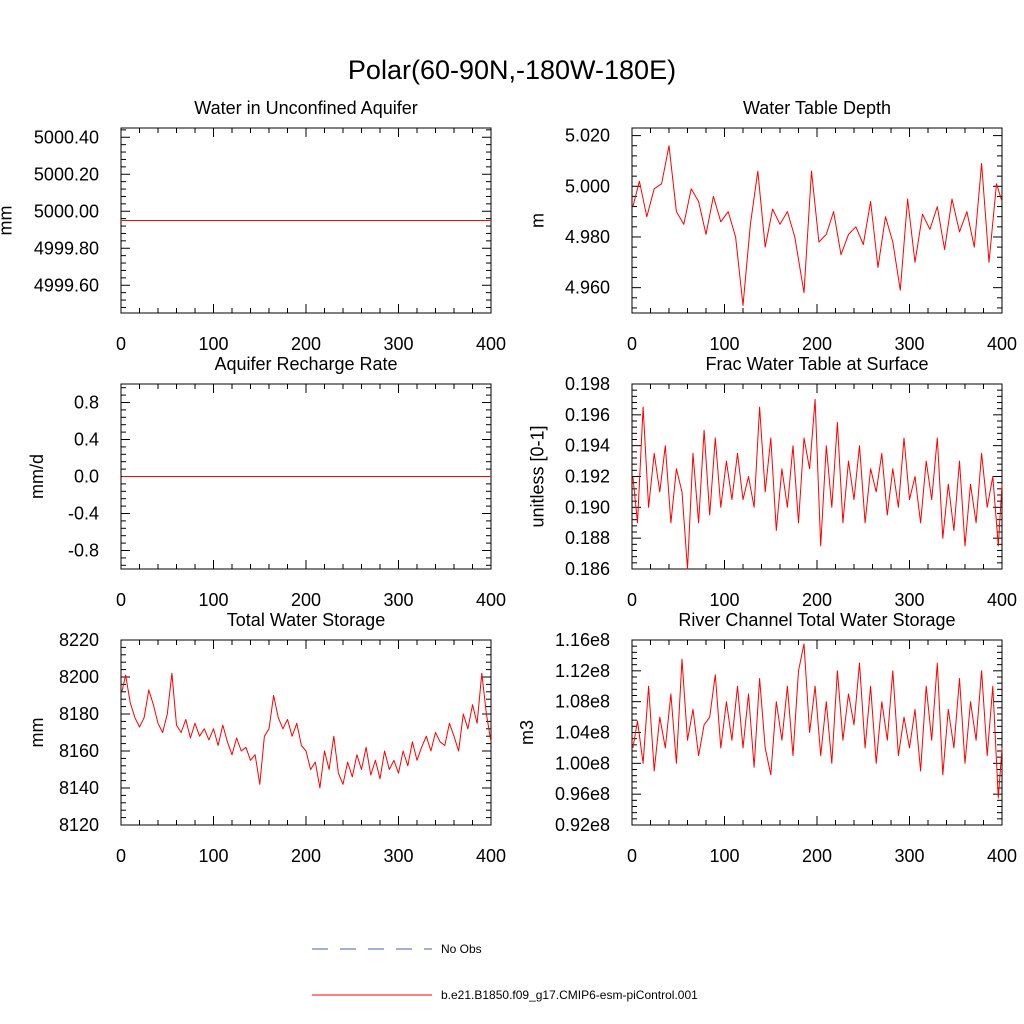 This screenshot has height=1024, width=1024. I want to click on y-tick-label: 0.188, so click(587, 538).